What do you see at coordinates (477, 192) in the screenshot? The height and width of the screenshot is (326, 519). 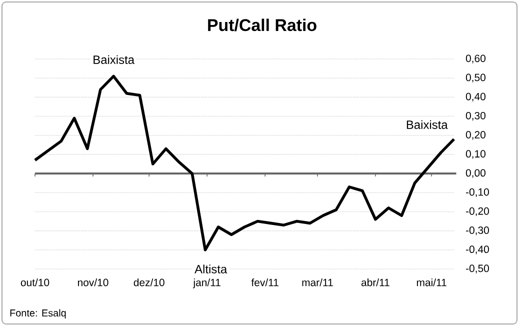 I see `y-tick-label: -0,10` at bounding box center [477, 192].